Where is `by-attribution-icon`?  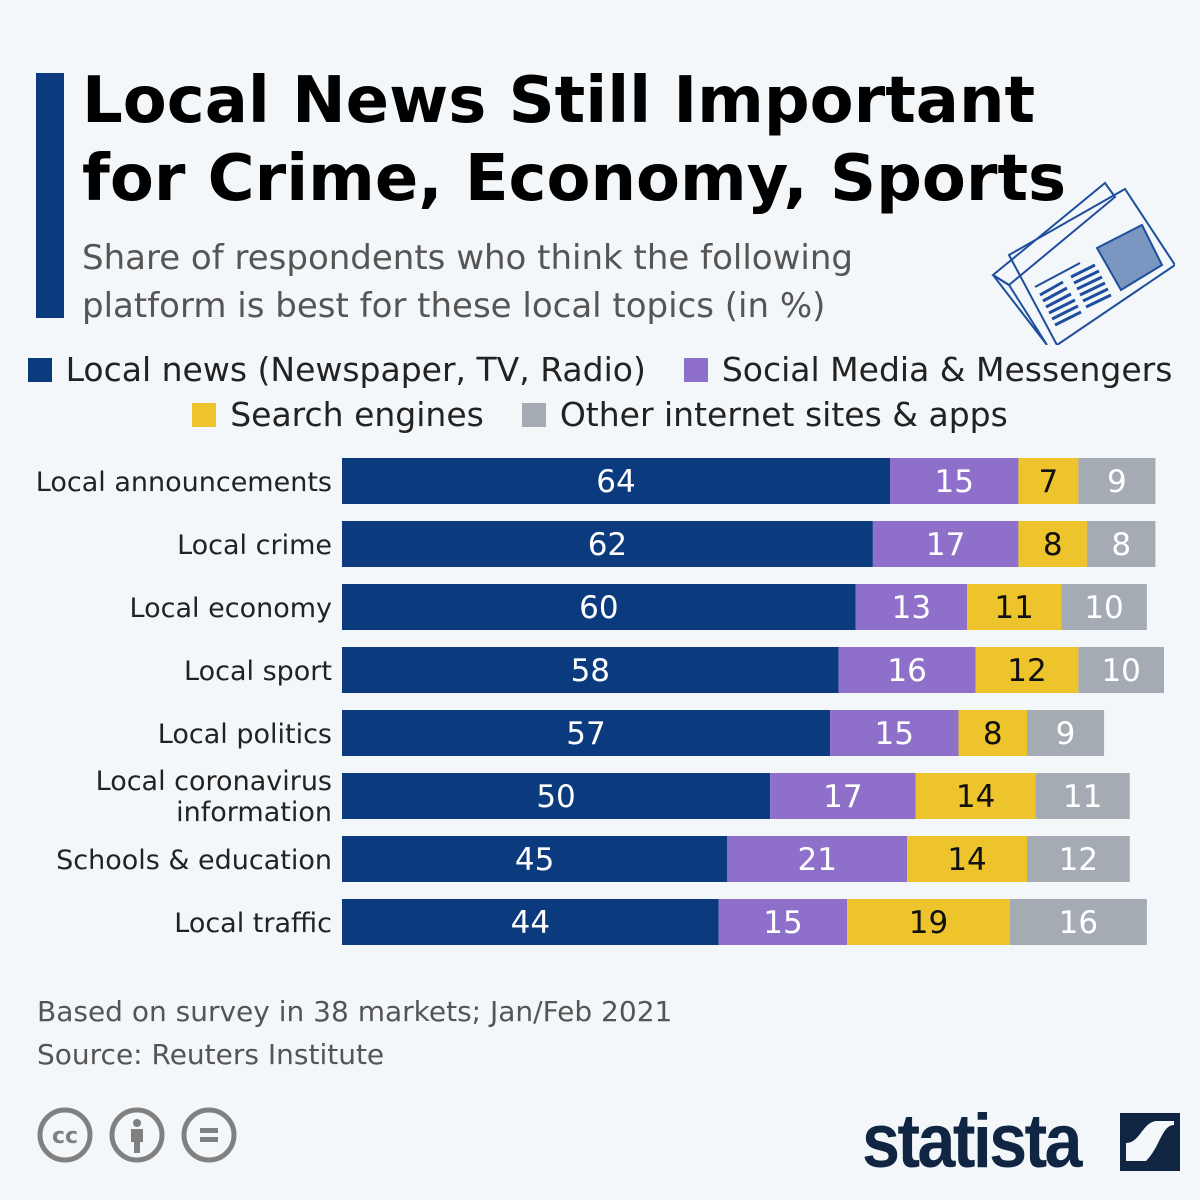 by-attribution-icon is located at coordinates (137, 1135).